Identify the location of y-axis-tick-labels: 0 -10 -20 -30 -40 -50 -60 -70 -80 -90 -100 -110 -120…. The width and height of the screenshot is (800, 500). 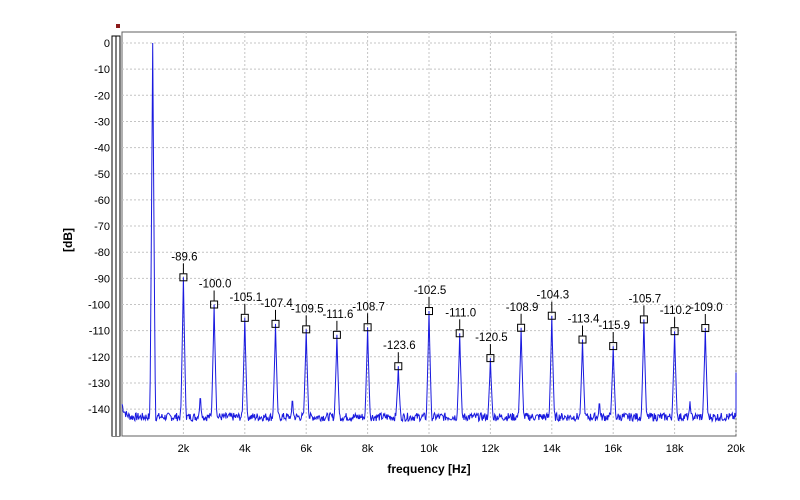
(99, 227).